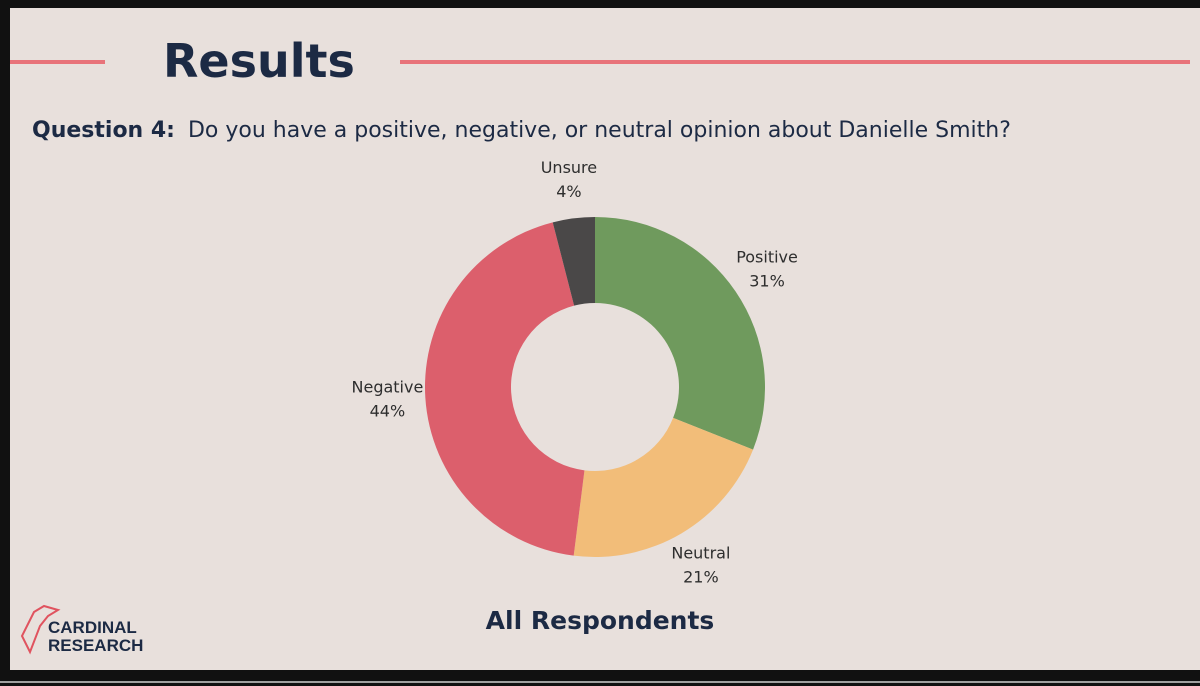 Image resolution: width=1200 pixels, height=686 pixels. What do you see at coordinates (92, 627) in the screenshot?
I see `logo-text: CARDINAL` at bounding box center [92, 627].